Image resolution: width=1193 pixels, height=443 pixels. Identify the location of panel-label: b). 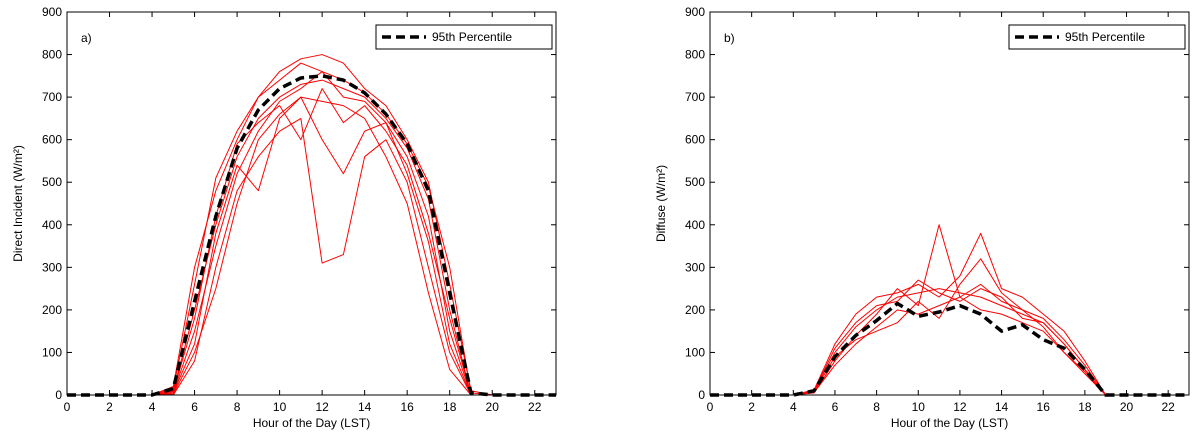
(729, 38).